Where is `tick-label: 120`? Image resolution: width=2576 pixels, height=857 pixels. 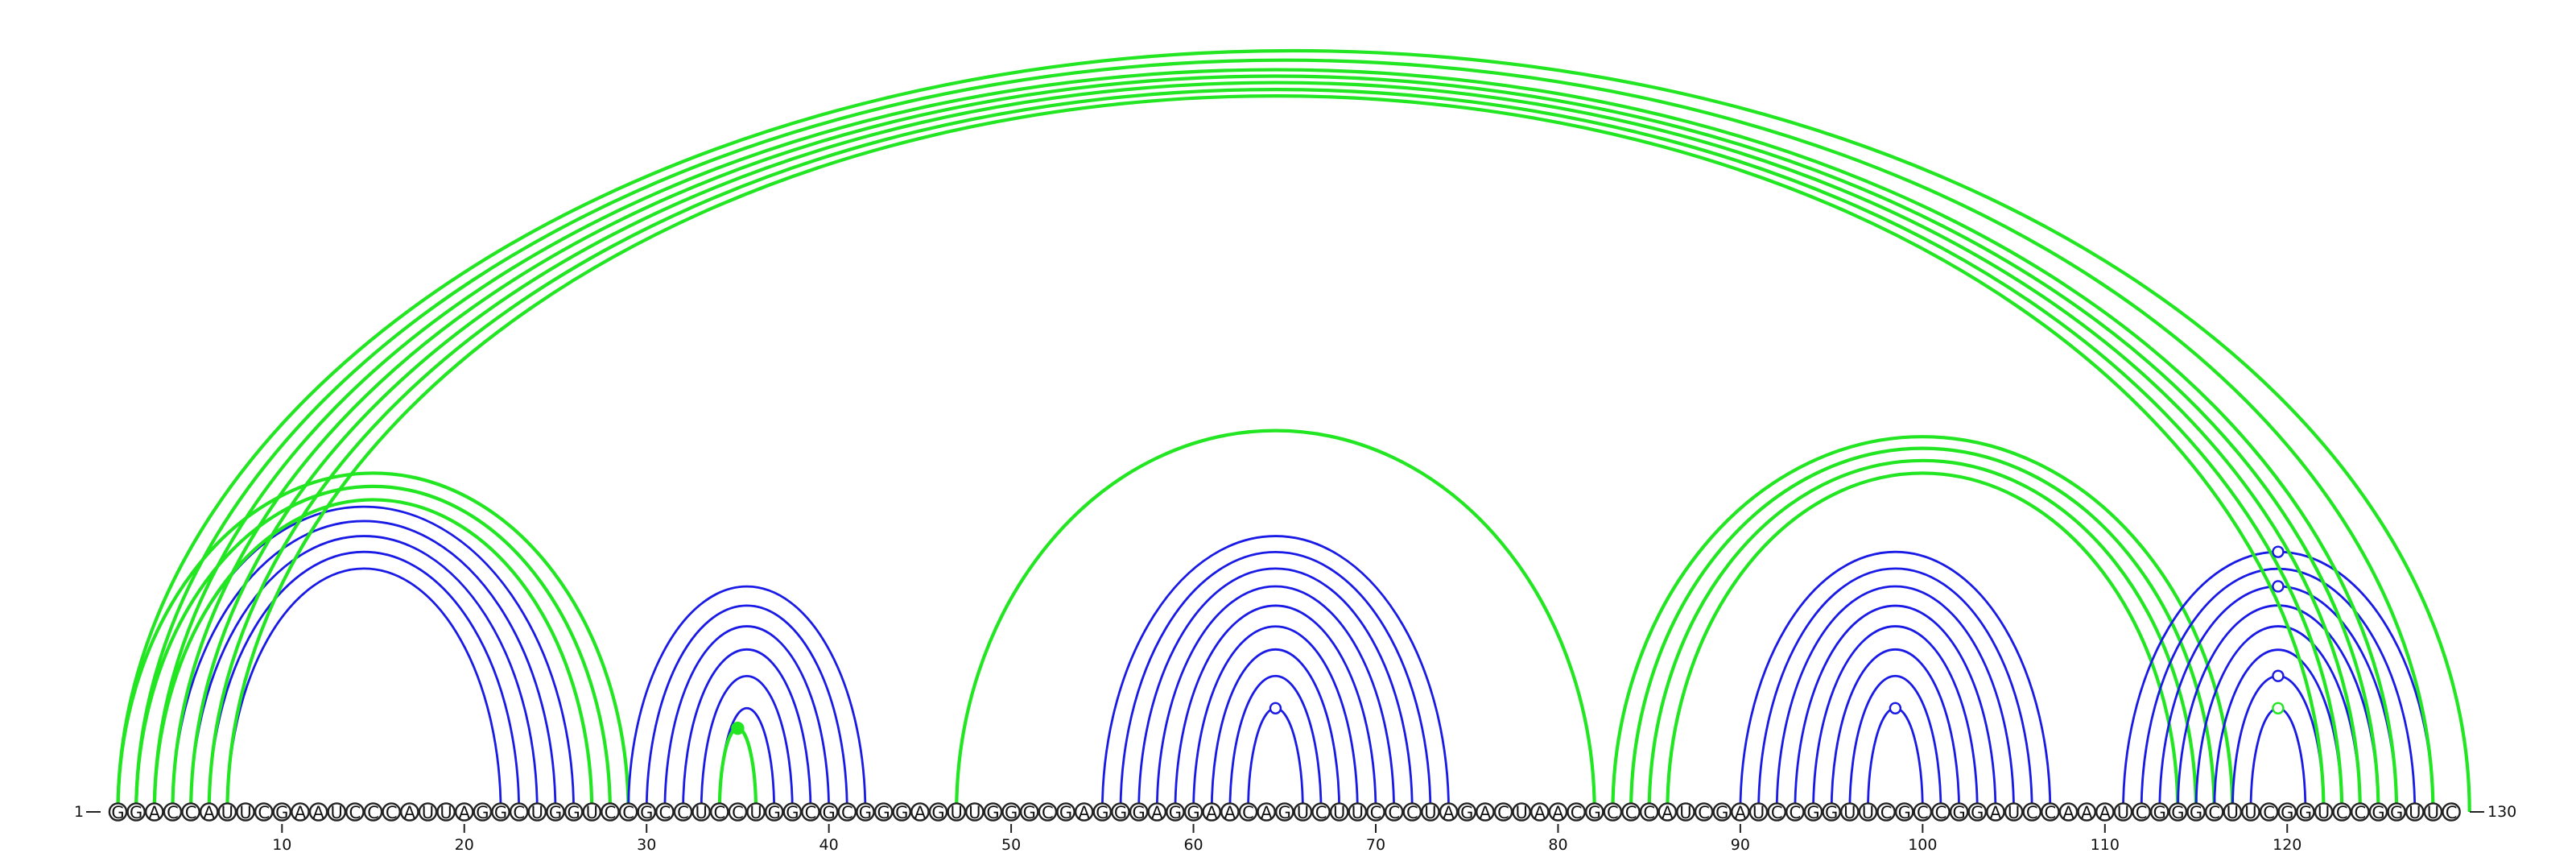
tick-label: 120 is located at coordinates (2287, 845).